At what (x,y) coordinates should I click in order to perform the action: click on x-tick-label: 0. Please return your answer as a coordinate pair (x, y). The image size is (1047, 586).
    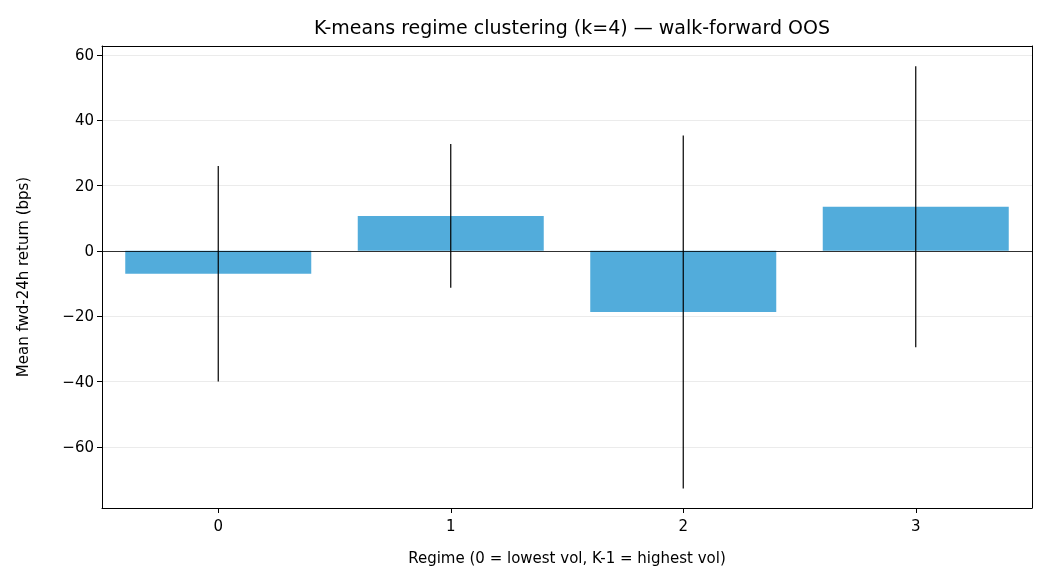
    Looking at the image, I should click on (218, 525).